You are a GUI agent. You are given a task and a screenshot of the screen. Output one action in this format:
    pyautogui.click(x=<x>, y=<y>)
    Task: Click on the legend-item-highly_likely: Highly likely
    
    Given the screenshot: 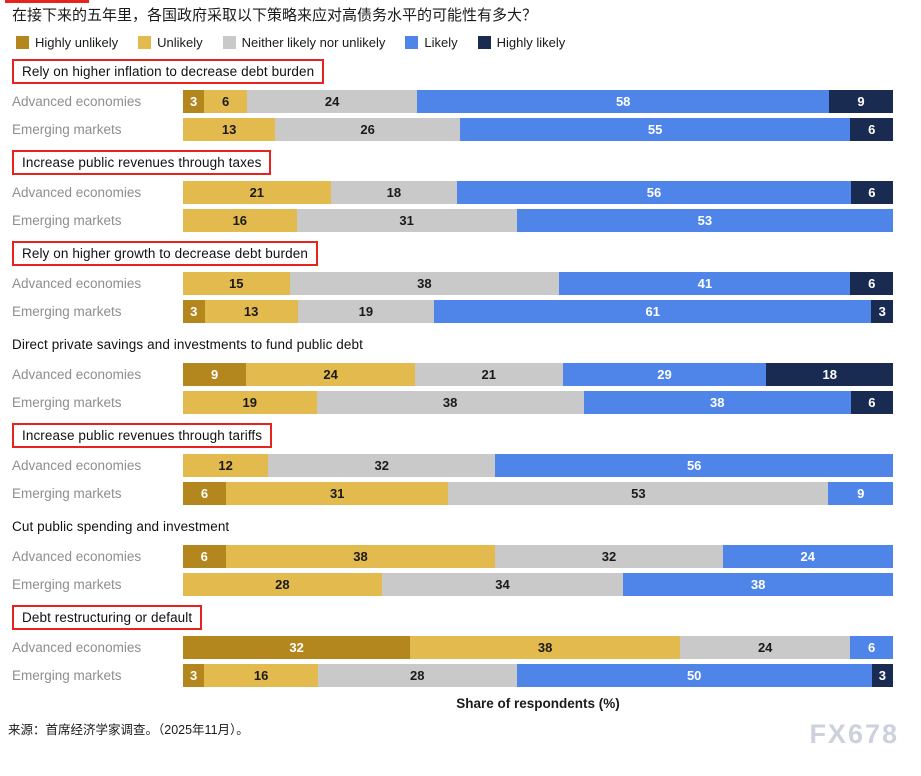 What is the action you would take?
    pyautogui.click(x=521, y=42)
    